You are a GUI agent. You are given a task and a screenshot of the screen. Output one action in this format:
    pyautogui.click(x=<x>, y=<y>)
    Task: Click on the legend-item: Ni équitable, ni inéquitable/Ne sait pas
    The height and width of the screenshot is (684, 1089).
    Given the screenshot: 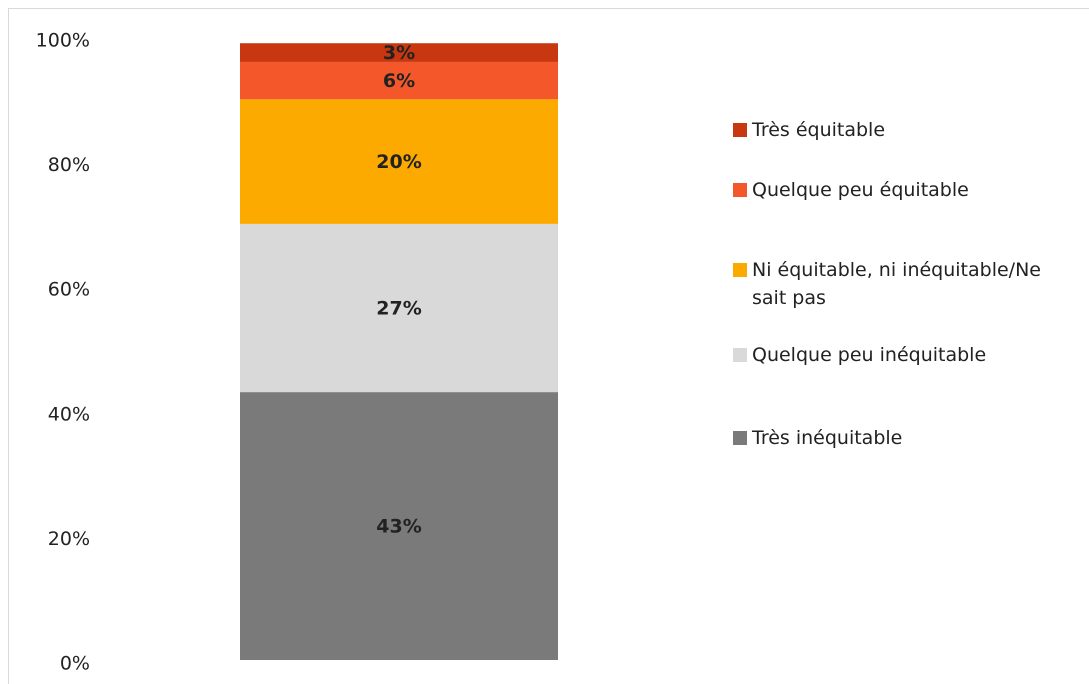 What is the action you would take?
    pyautogui.click(x=903, y=284)
    